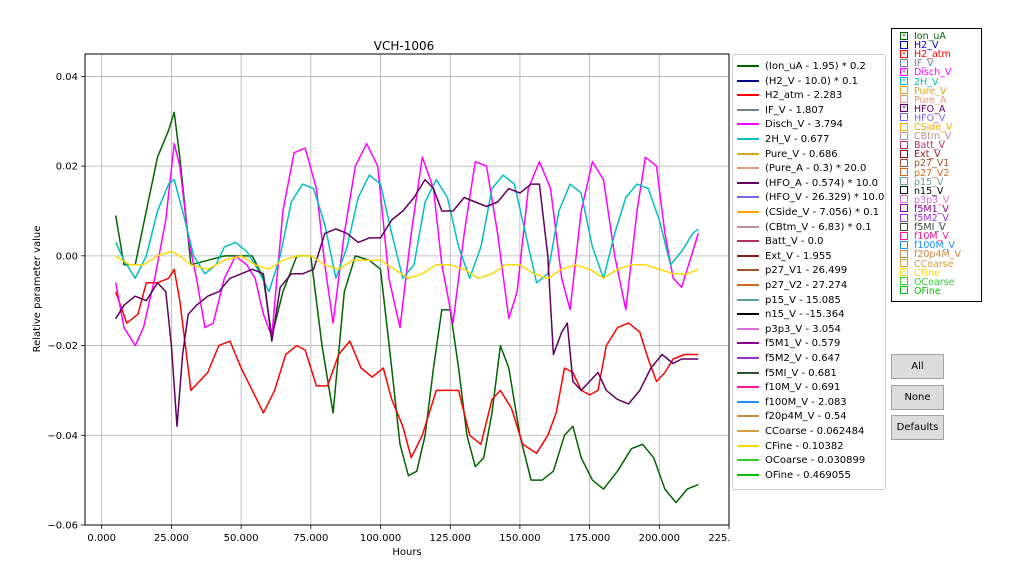 The height and width of the screenshot is (568, 1024). Describe the element at coordinates (804, 96) in the screenshot. I see `legend-label: H2_atm - 2.283` at that location.